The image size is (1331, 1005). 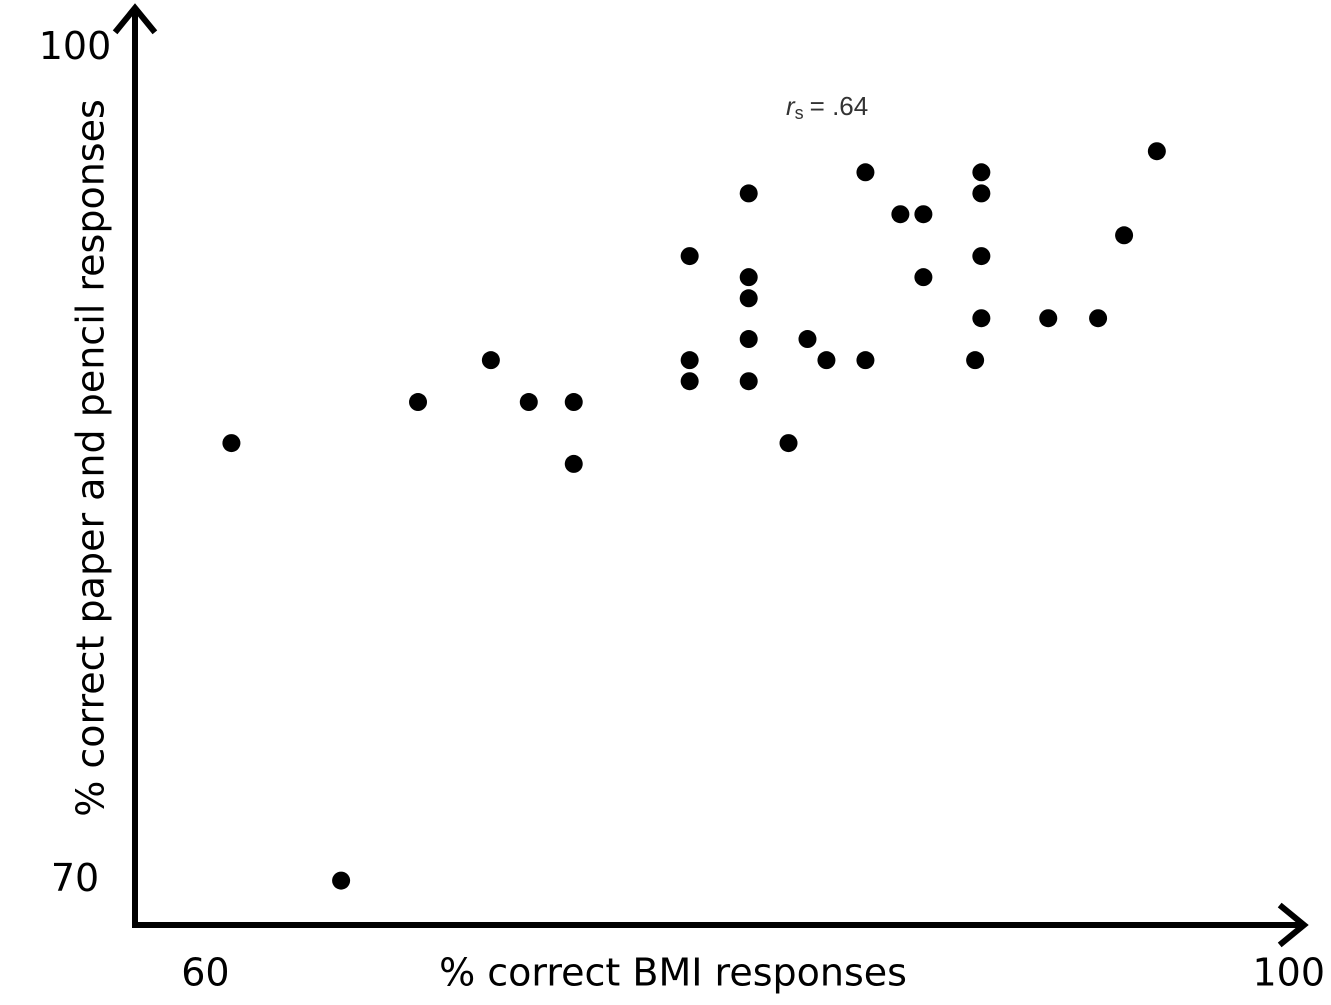 I want to click on annotation-symbol: r, so click(x=791, y=106).